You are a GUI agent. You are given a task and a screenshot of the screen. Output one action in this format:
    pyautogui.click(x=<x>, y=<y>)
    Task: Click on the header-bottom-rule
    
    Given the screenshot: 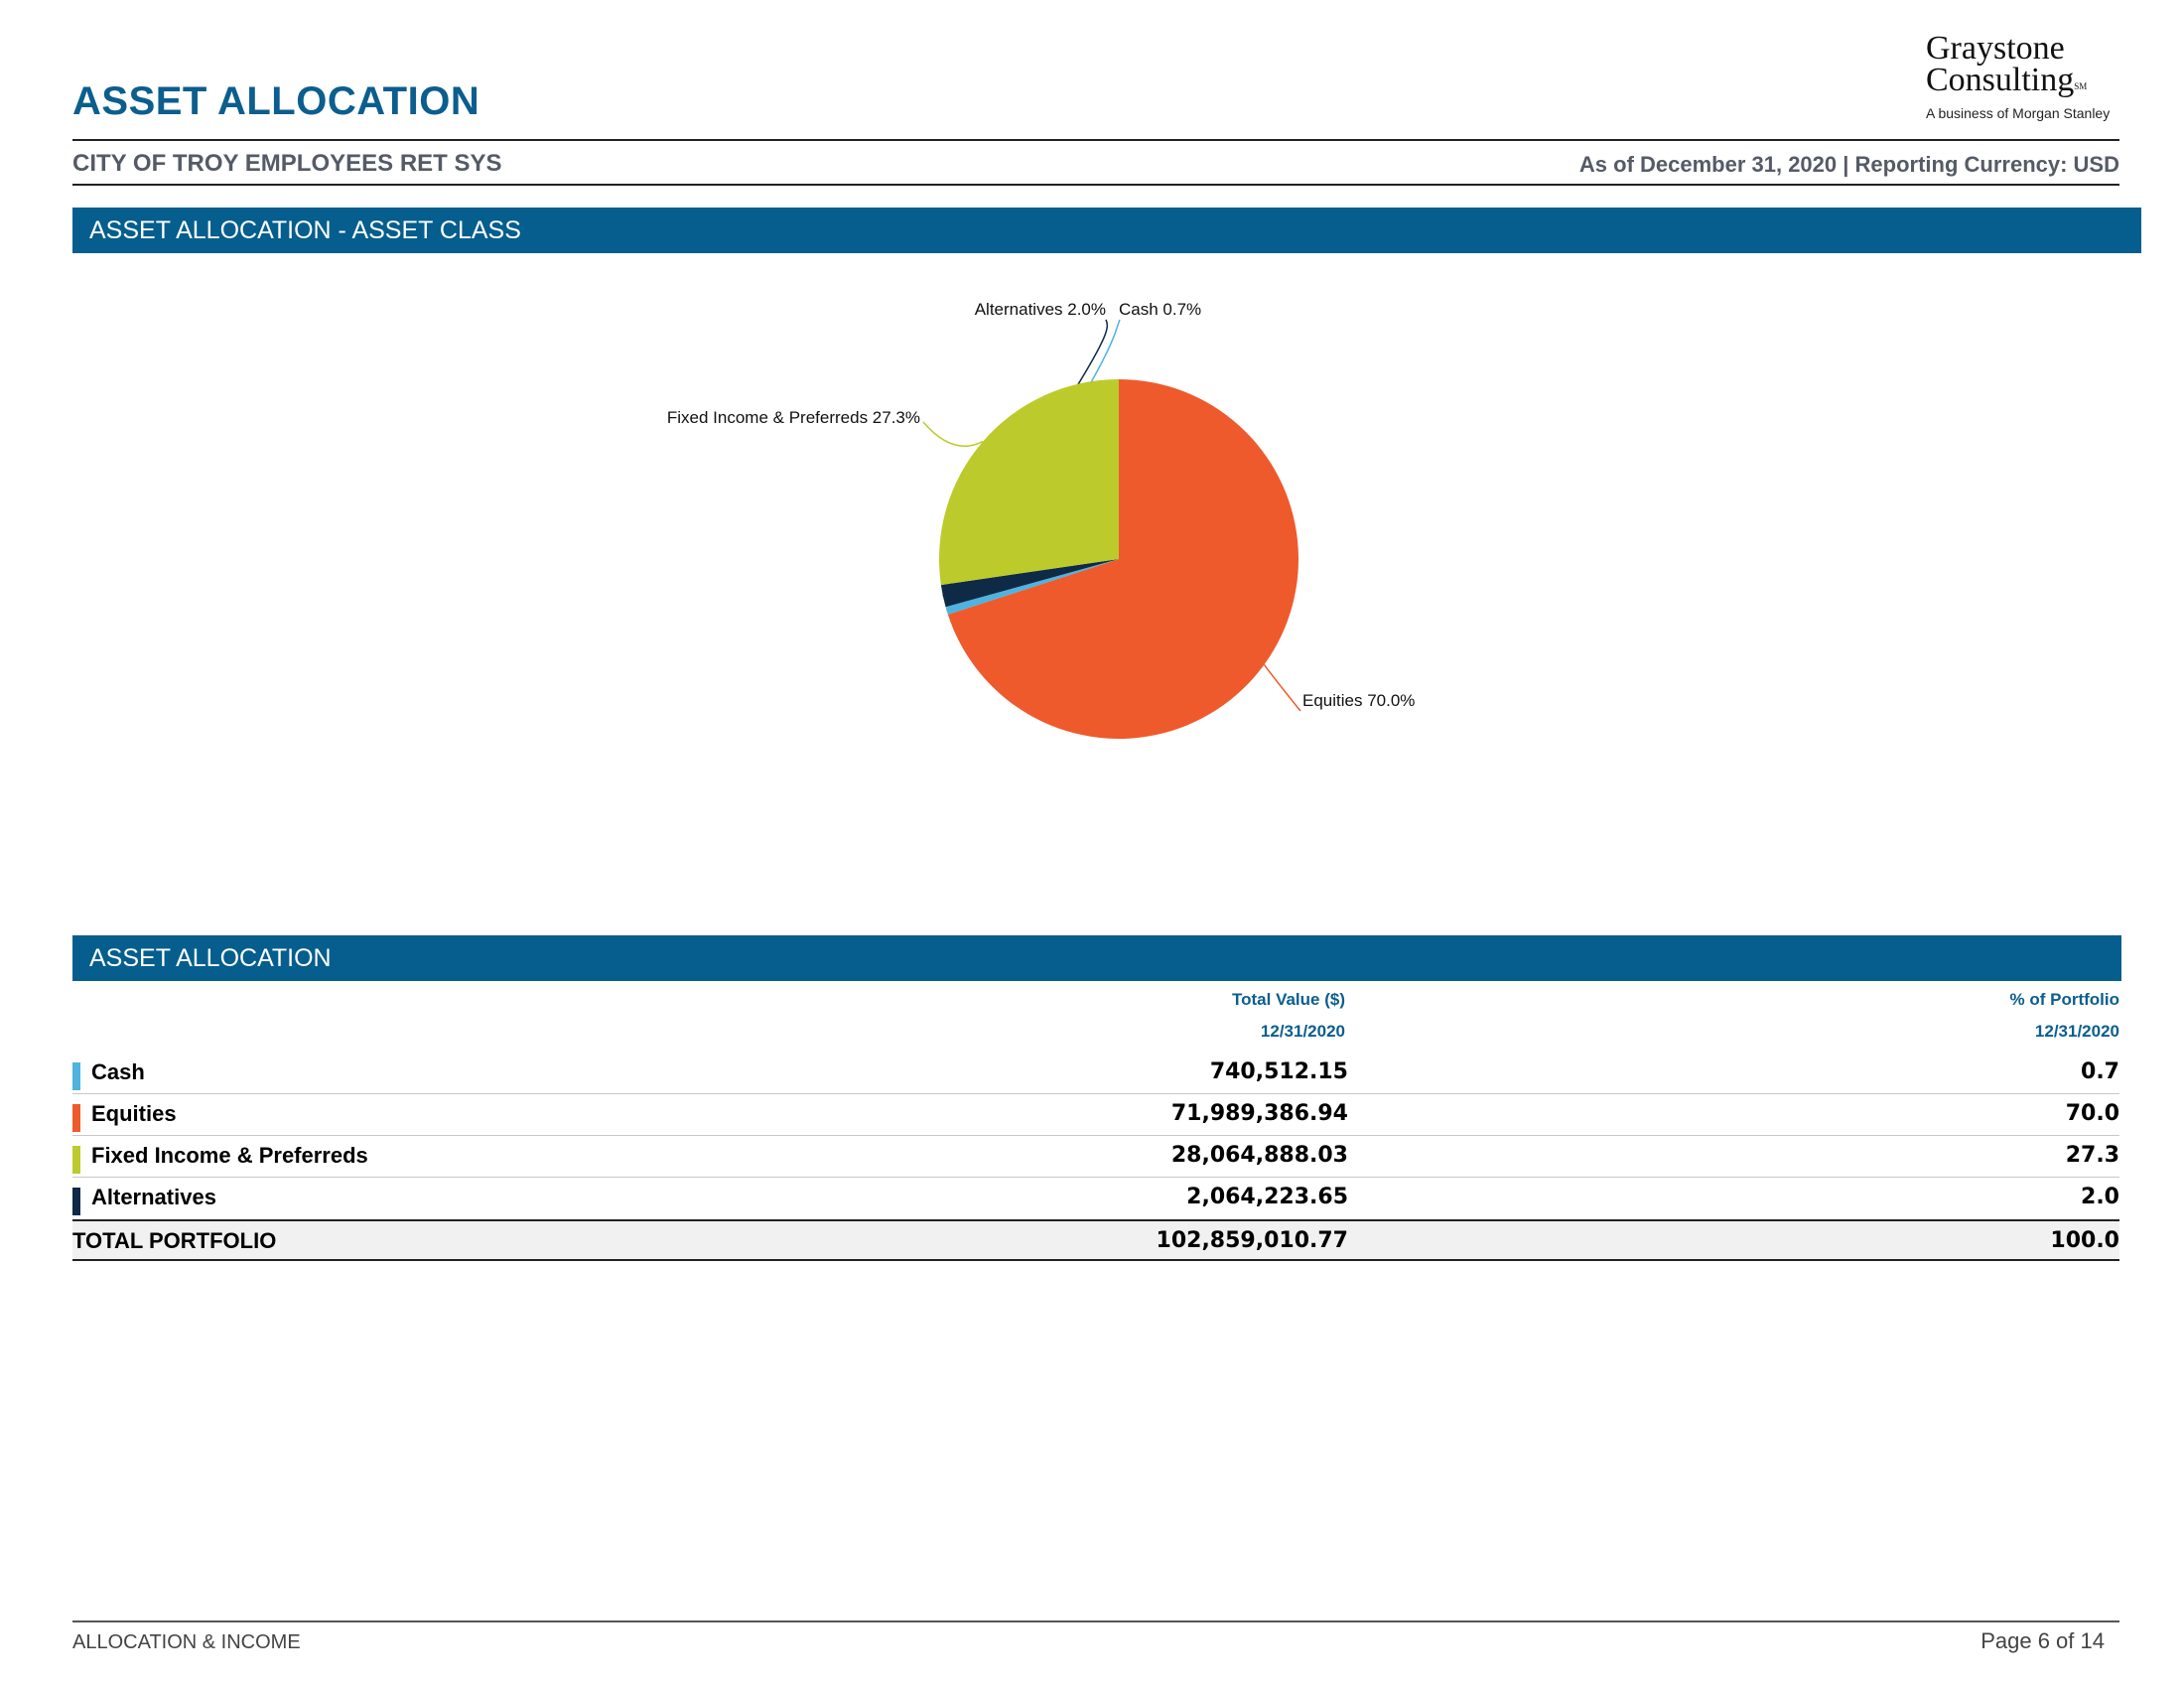 What is the action you would take?
    pyautogui.click(x=1095, y=185)
    